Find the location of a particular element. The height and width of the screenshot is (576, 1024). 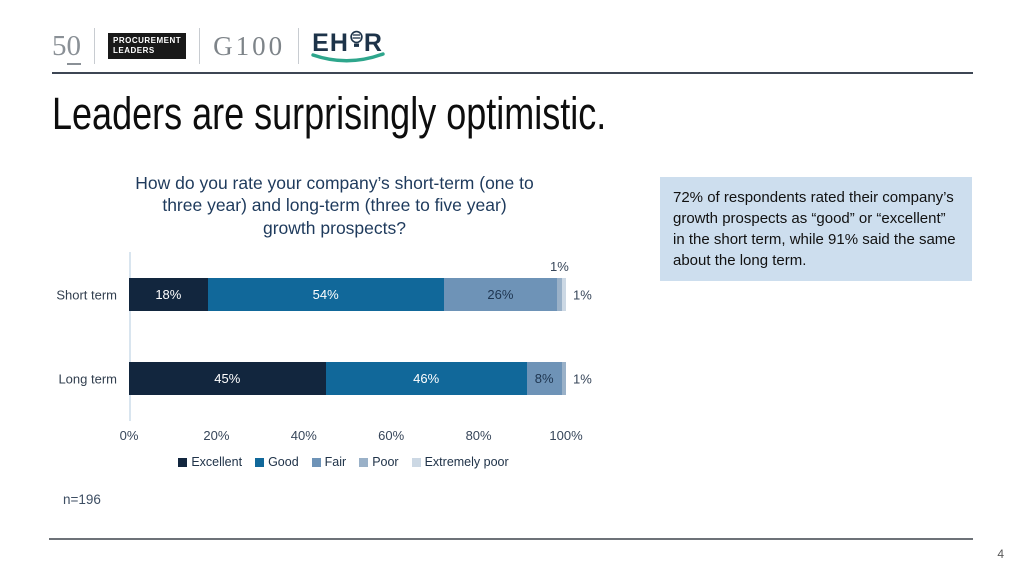

x-axis-tick: 80% is located at coordinates (478, 435).